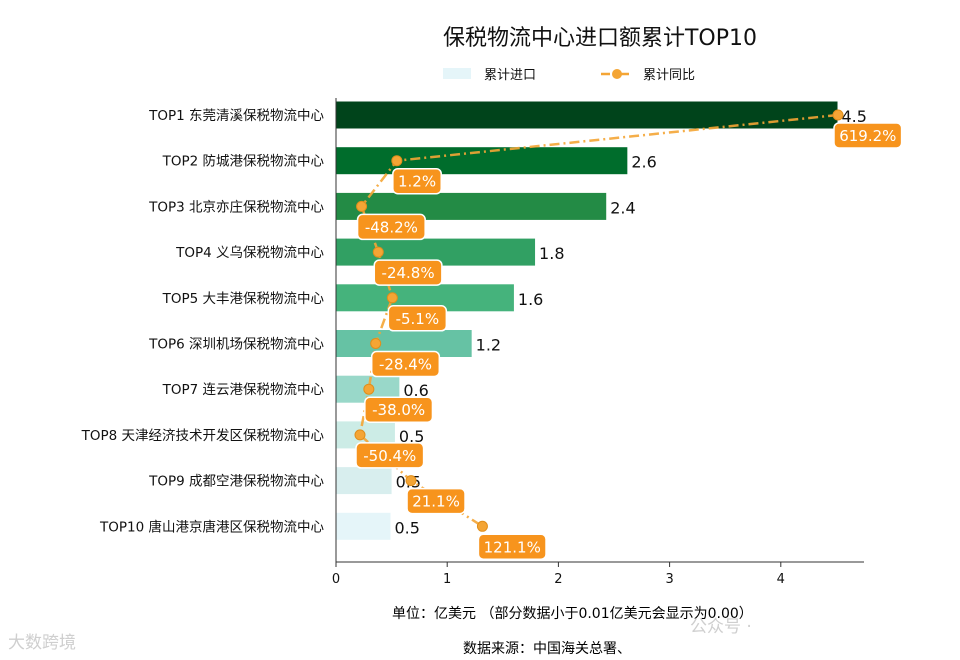 The height and width of the screenshot is (660, 960). I want to click on growth-label-text: -48.2%, so click(391, 227).